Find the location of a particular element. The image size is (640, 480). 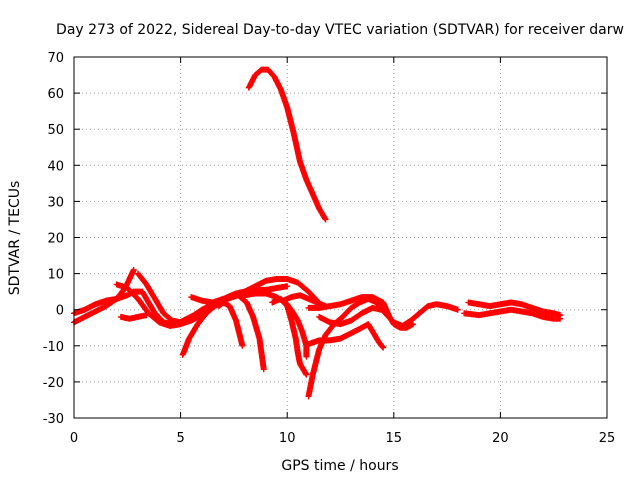

y-tick-label: 0 is located at coordinates (60, 311).